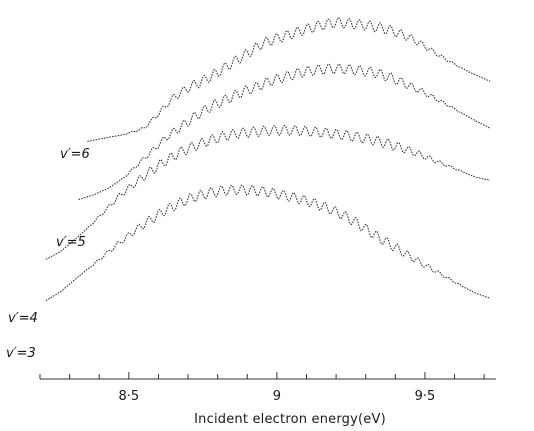 This screenshot has width=534, height=431. Describe the element at coordinates (75, 154) in the screenshot. I see `curve-label-v6: v′=6` at that location.